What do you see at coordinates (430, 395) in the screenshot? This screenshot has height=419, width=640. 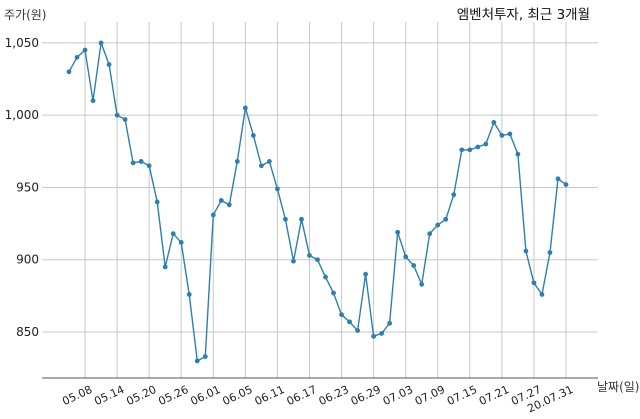 I see `x-tick-label: 07.09` at bounding box center [430, 395].